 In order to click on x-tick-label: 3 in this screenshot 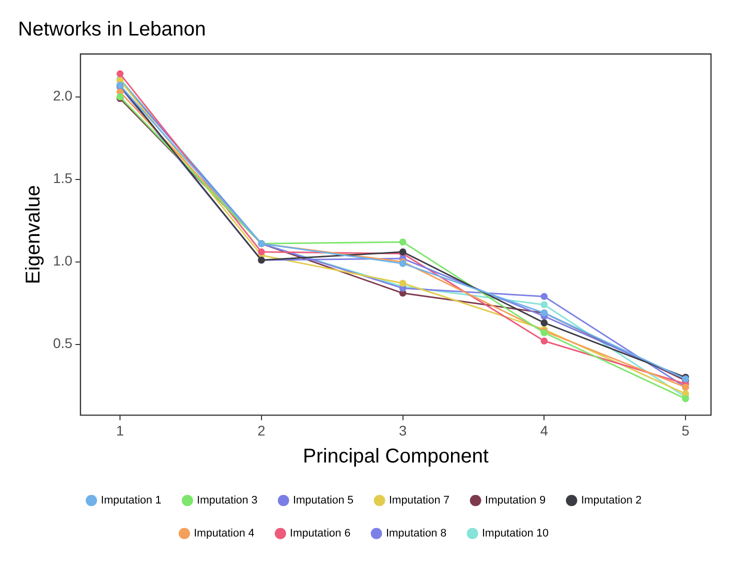, I will do `click(402, 430)`.